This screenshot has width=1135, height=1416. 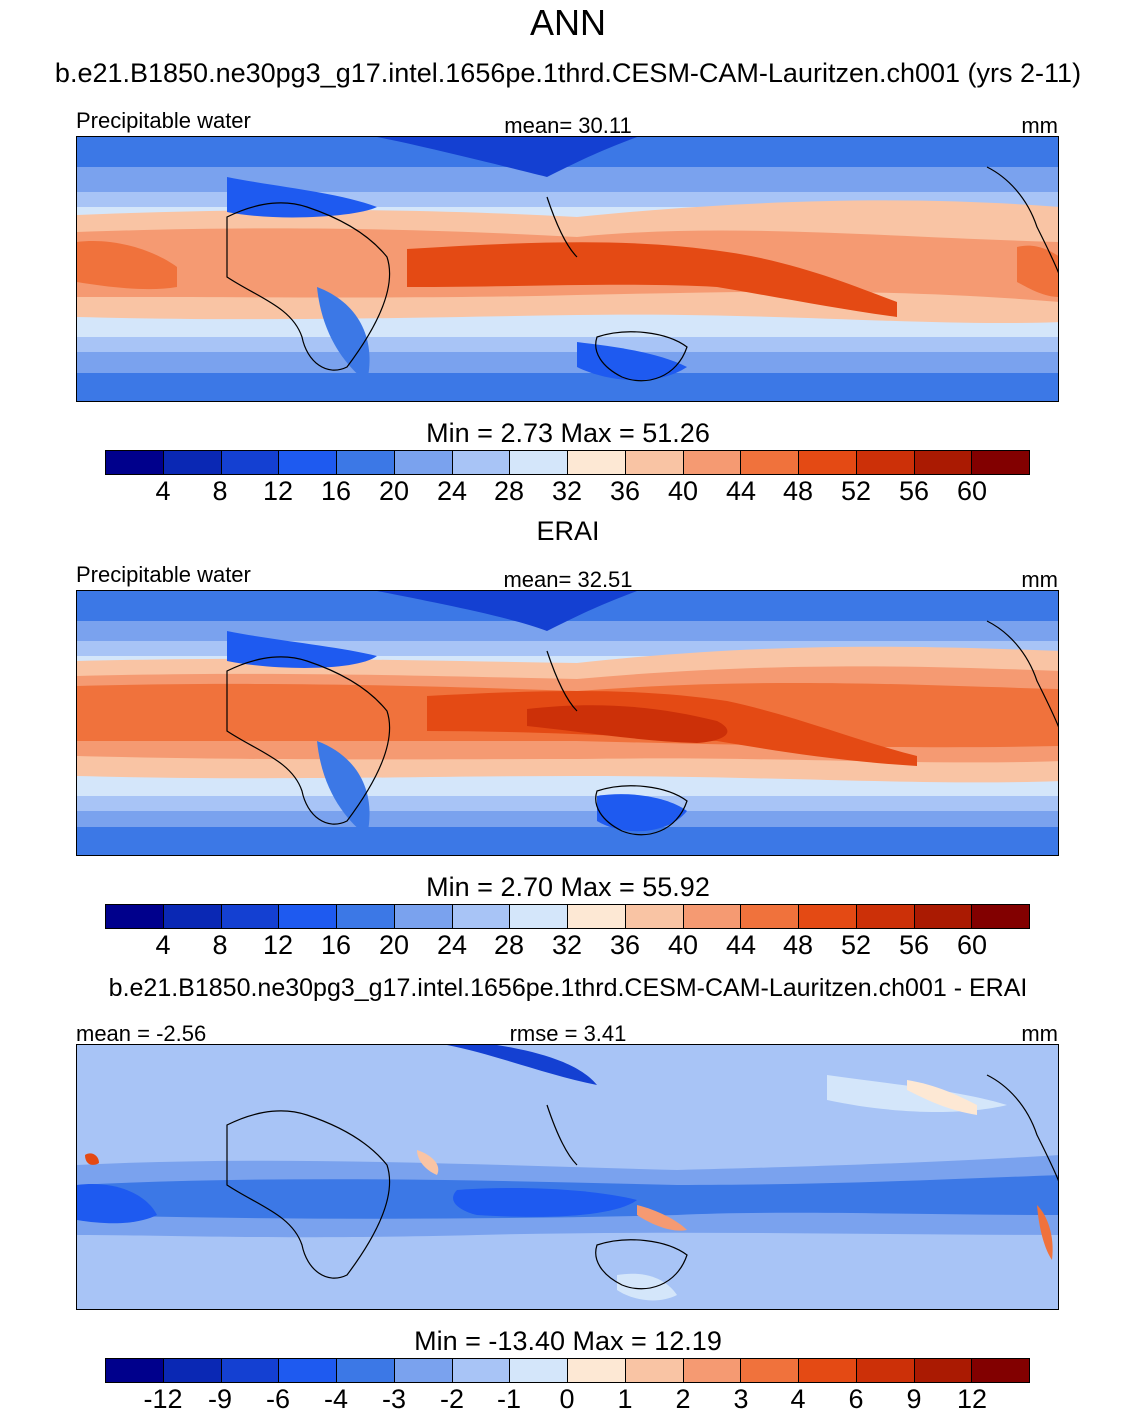 I want to click on panel2-mean-label: mean= 32.51, so click(x=568, y=579).